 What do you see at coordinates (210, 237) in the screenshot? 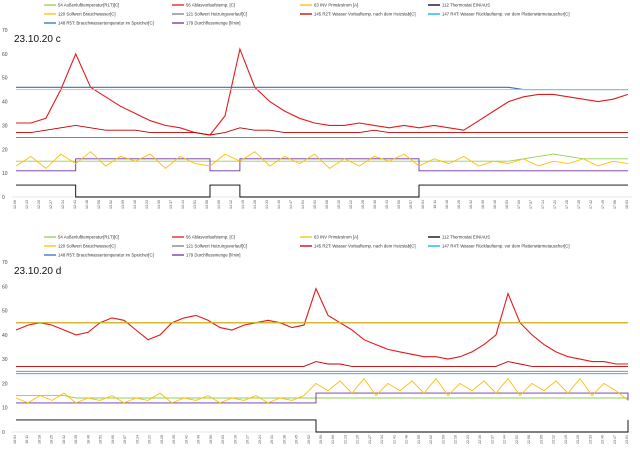
I see `legend-label: 56 Ablasvorlaufstemp. [C]` at bounding box center [210, 237].